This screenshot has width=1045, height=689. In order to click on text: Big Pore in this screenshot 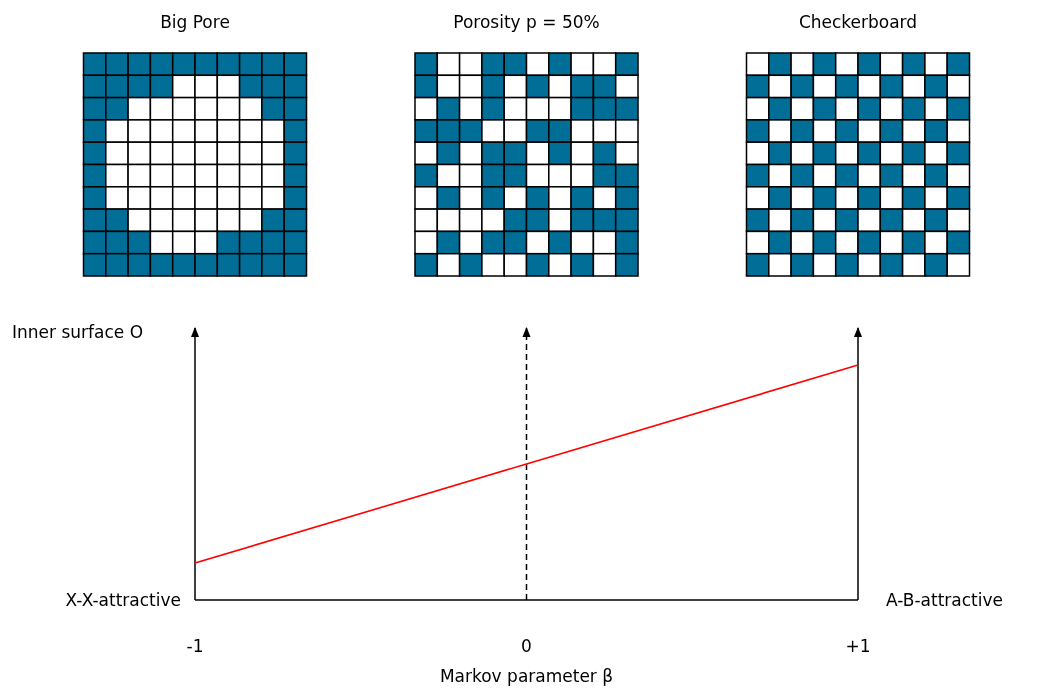, I will do `click(195, 22)`.